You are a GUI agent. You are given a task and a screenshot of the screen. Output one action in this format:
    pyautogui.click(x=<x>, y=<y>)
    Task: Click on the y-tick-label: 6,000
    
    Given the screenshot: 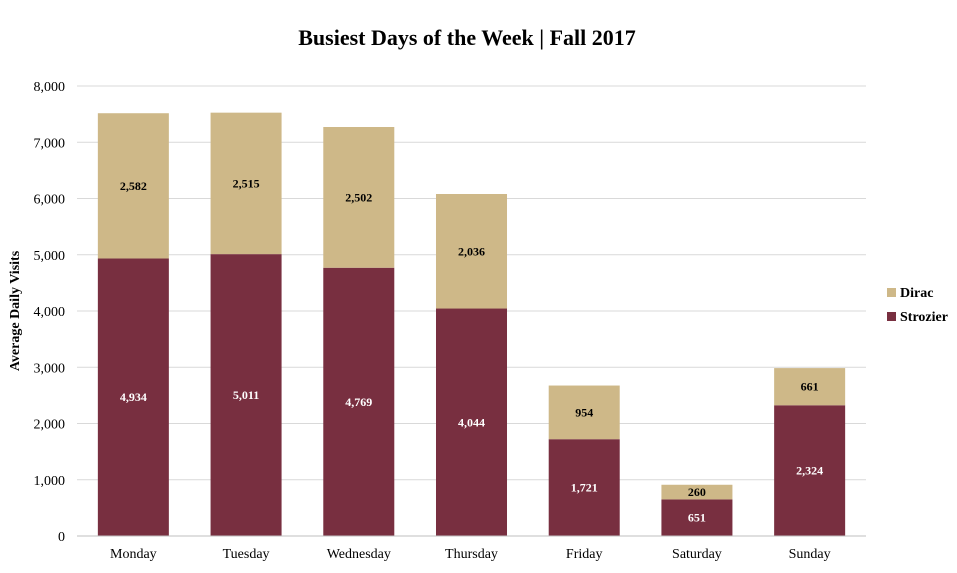 What is the action you would take?
    pyautogui.click(x=50, y=200)
    